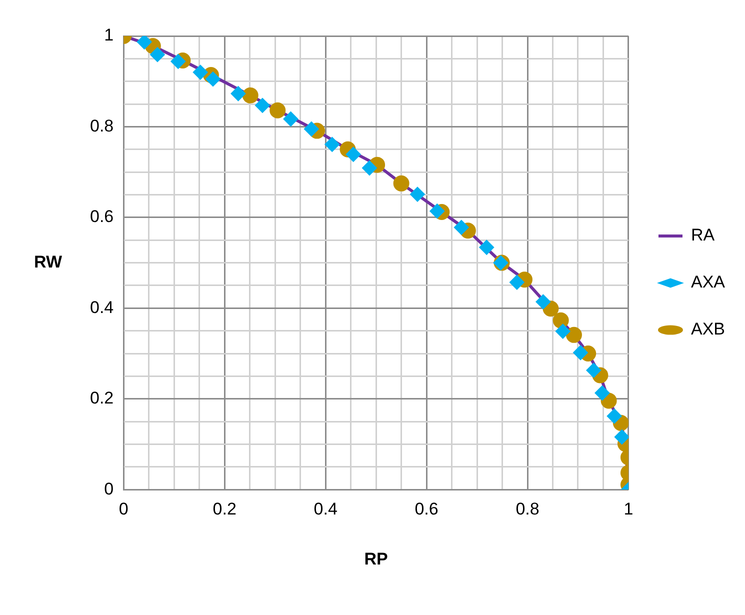 The width and height of the screenshot is (745, 615). What do you see at coordinates (528, 508) in the screenshot?
I see `x-tick-label: 0.8` at bounding box center [528, 508].